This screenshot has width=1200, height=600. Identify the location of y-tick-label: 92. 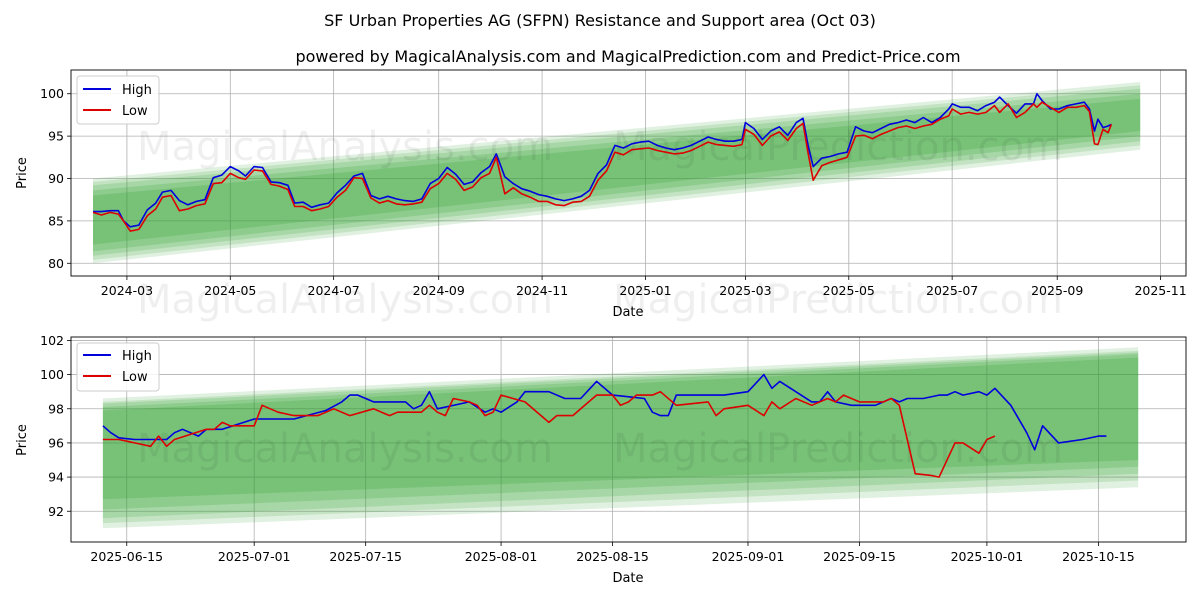
(56, 511).